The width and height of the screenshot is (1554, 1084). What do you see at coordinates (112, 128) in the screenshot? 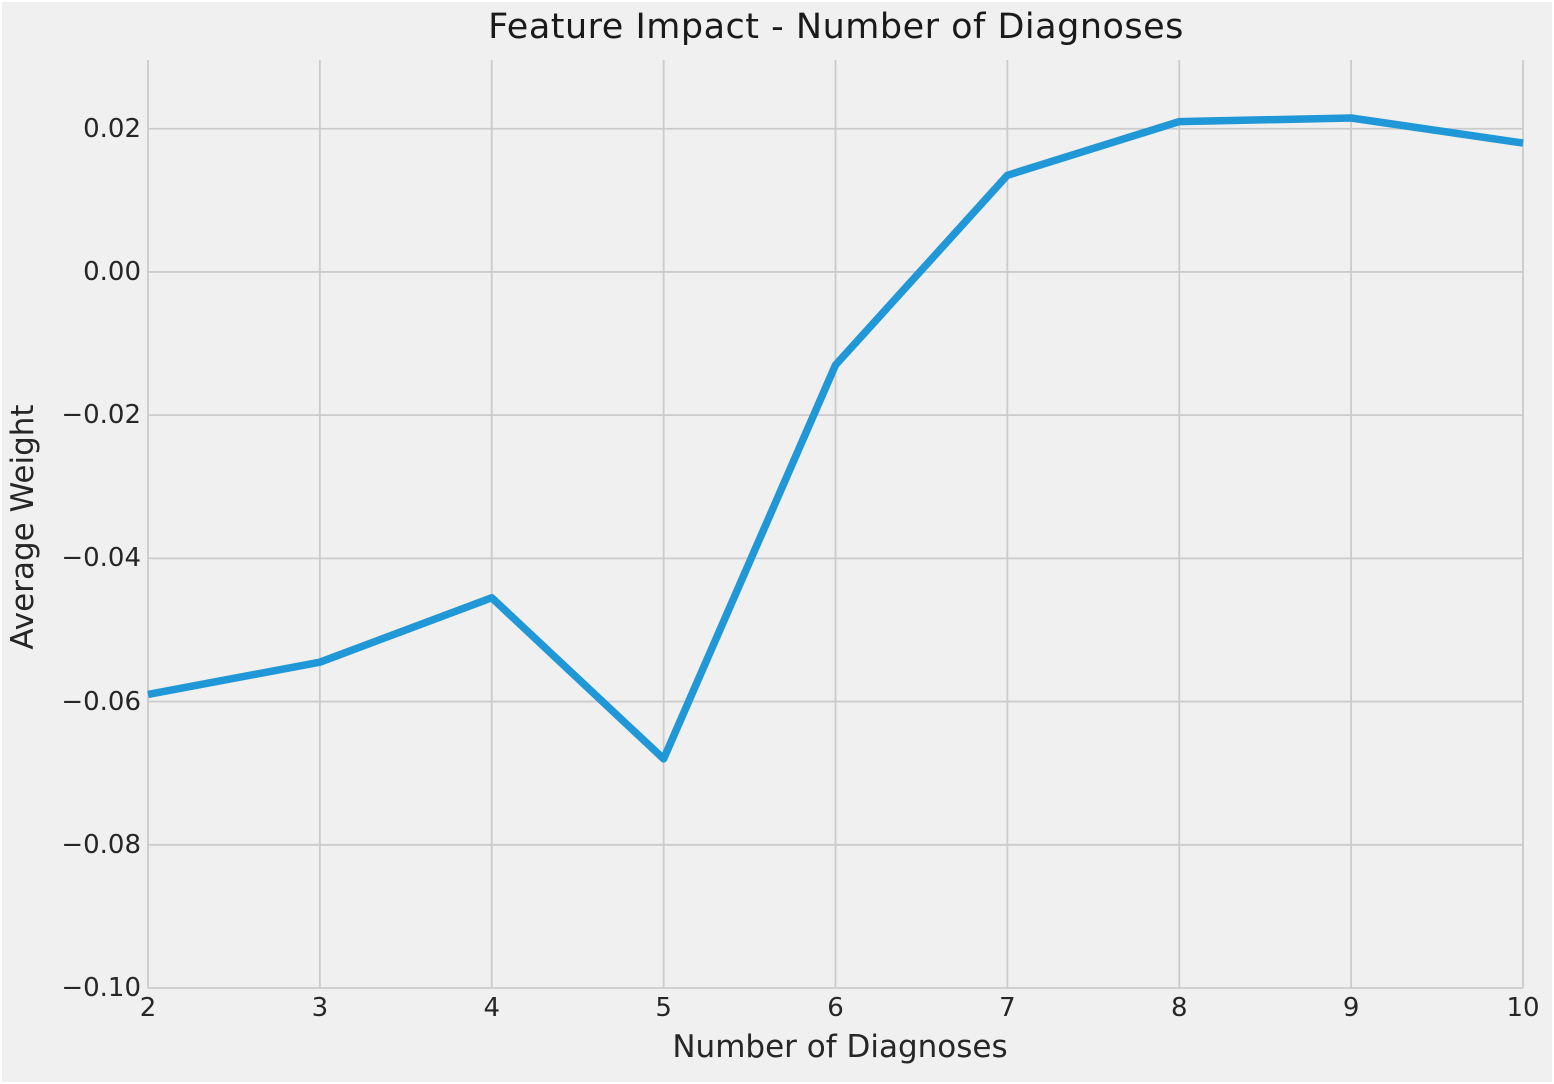
I see `y-tick-label: 0.02` at bounding box center [112, 128].